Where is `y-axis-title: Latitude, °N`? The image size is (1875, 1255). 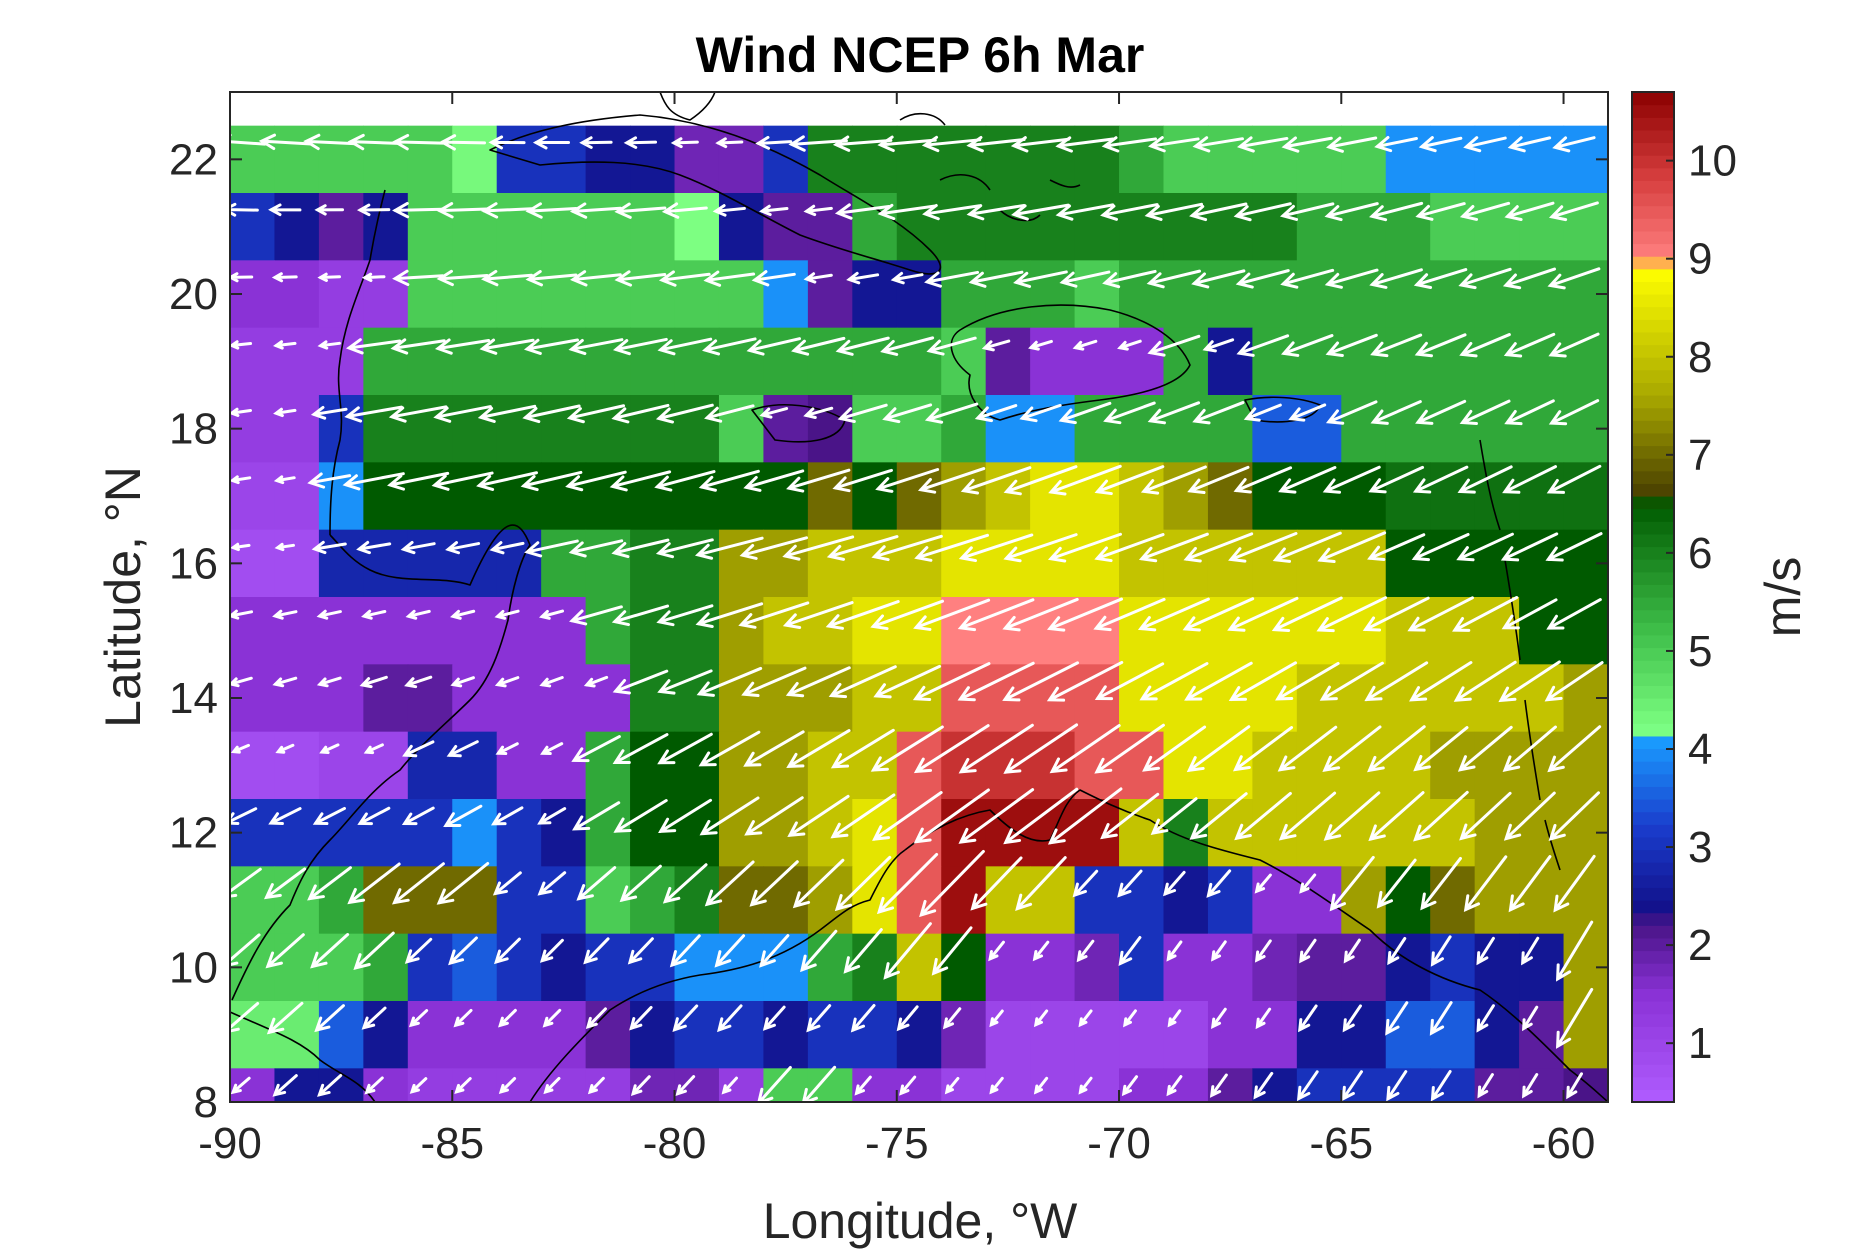
y-axis-title: Latitude, °N is located at coordinates (123, 597).